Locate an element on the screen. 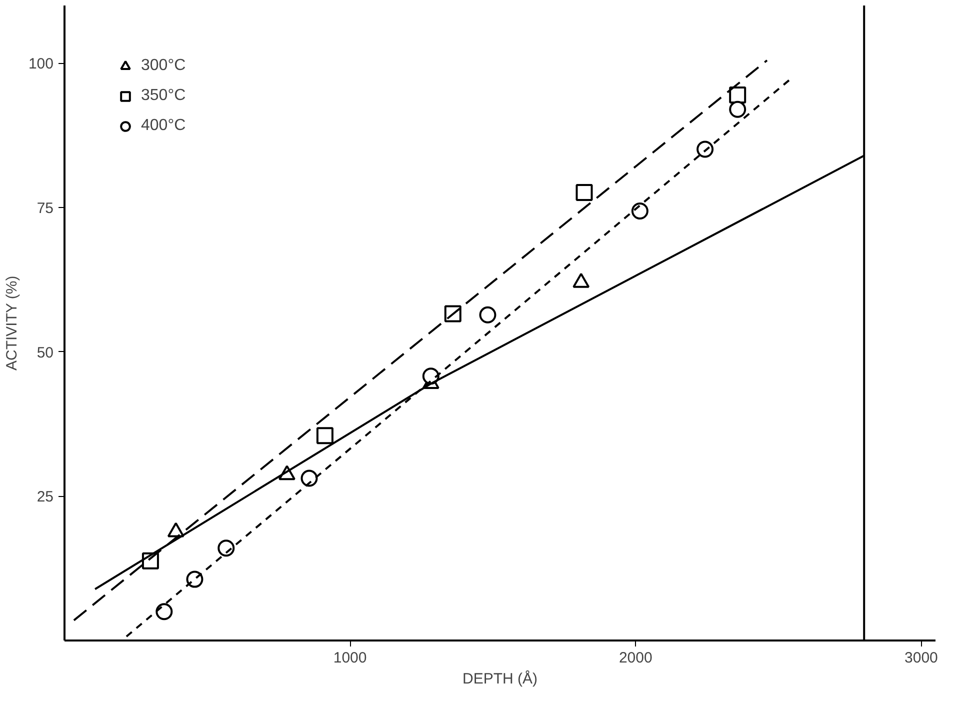  y-tick-label: 25 is located at coordinates (45, 497).